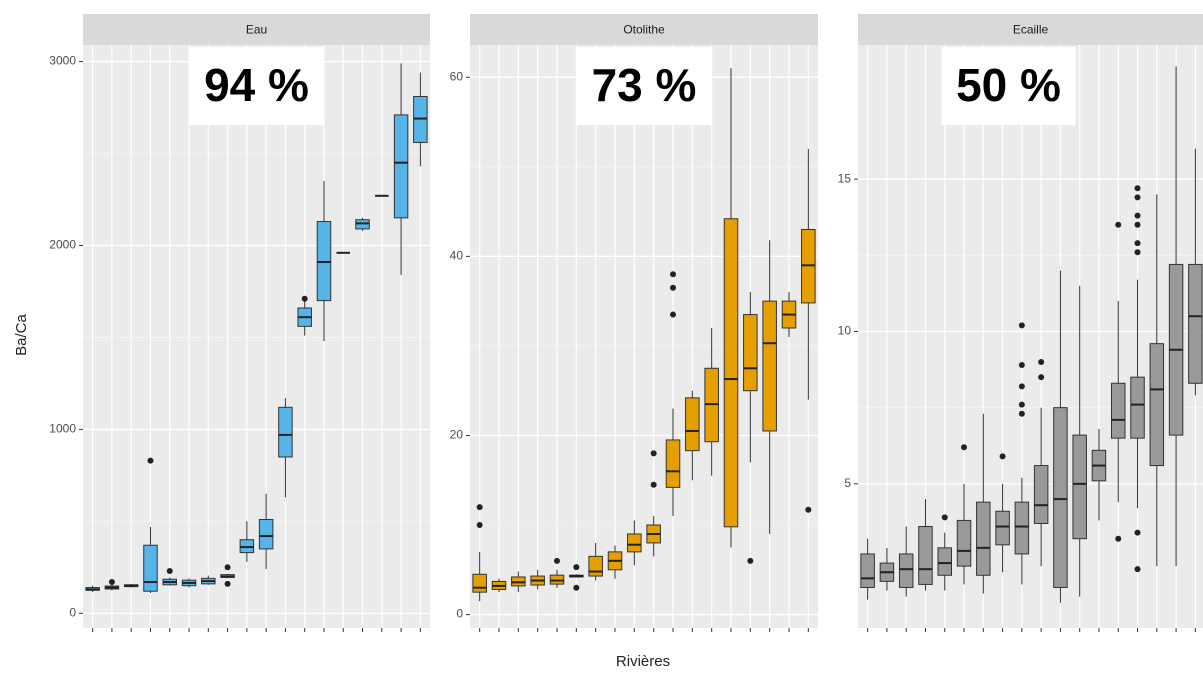 Image resolution: width=1203 pixels, height=673 pixels. Describe the element at coordinates (847, 483) in the screenshot. I see `y-tick-label: 5` at that location.